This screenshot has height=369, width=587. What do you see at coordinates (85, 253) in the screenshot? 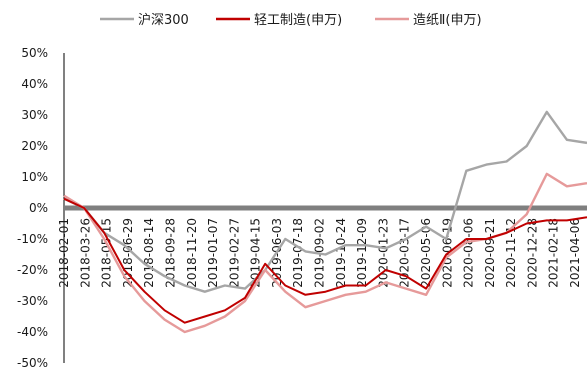
I see `x-tick-label: 2018-03-26` at bounding box center [85, 253].